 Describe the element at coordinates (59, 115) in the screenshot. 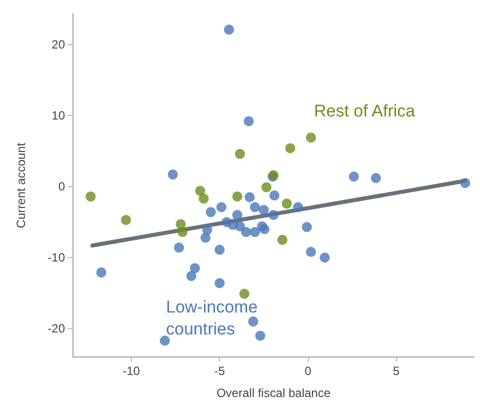

I see `y-tick-label: 10` at that location.